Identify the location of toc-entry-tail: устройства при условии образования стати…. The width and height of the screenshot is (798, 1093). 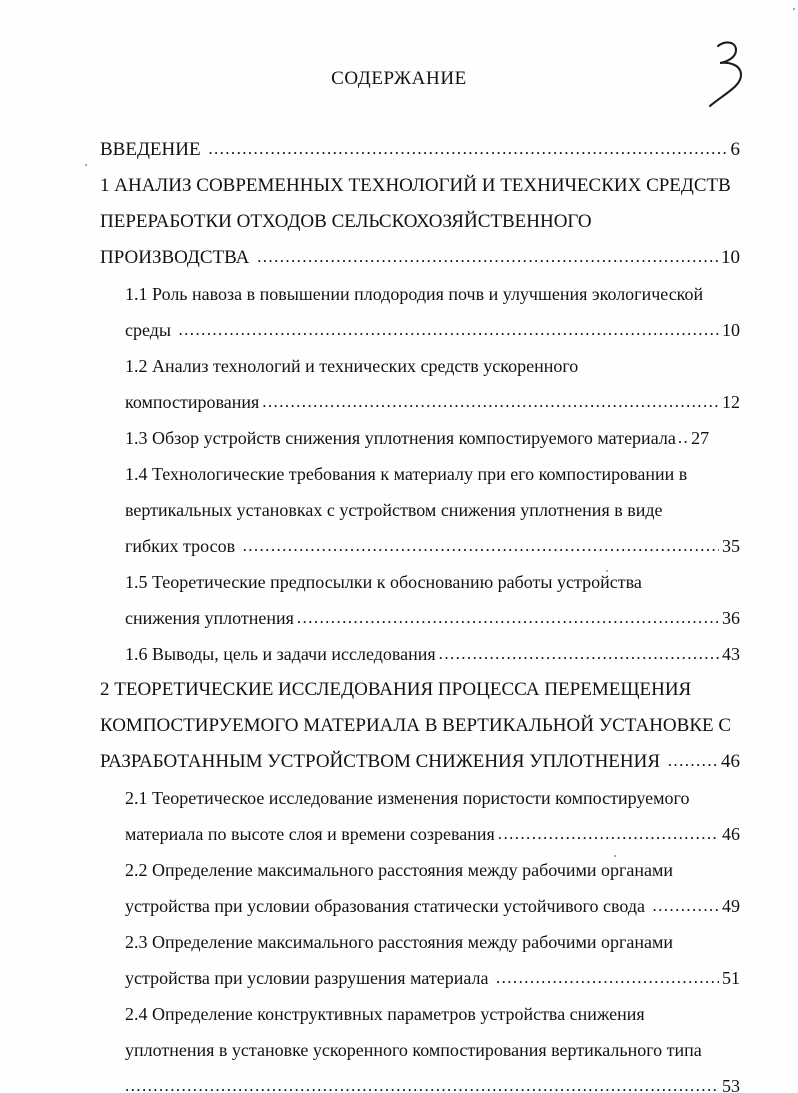
(432, 906).